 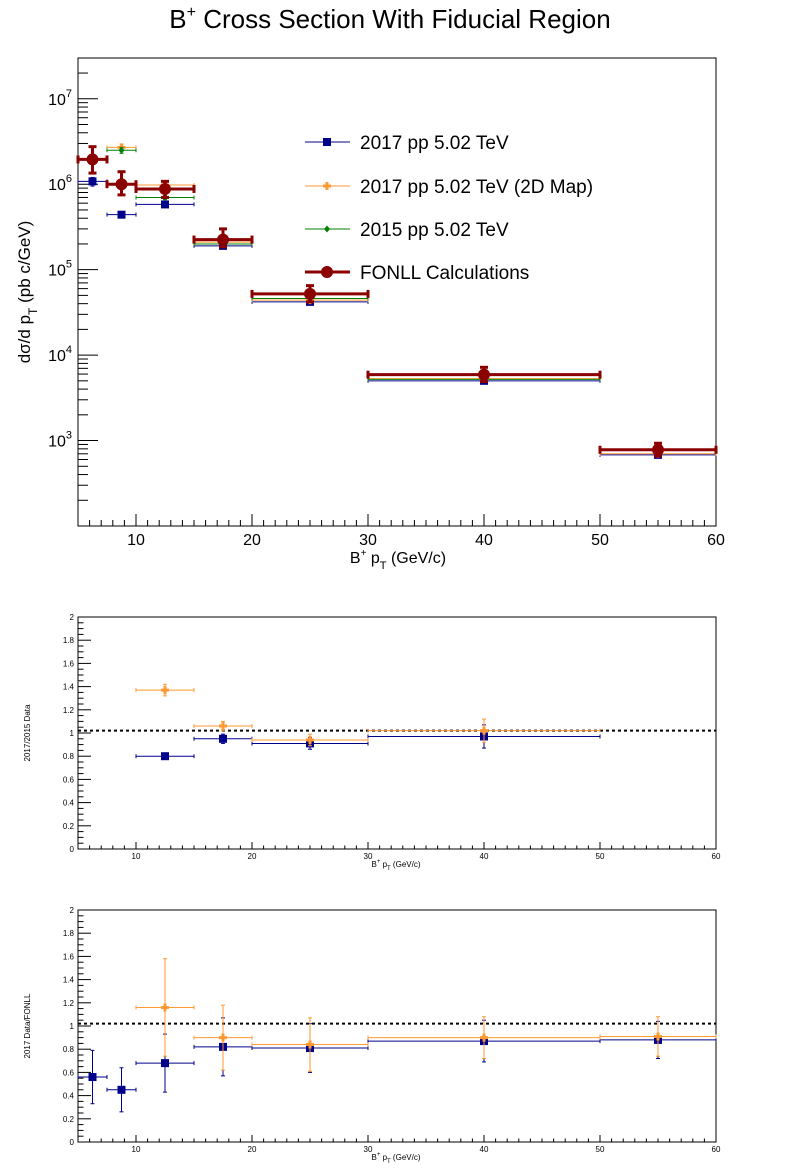 I want to click on y-tick-label: 1.4, so click(x=69, y=687).